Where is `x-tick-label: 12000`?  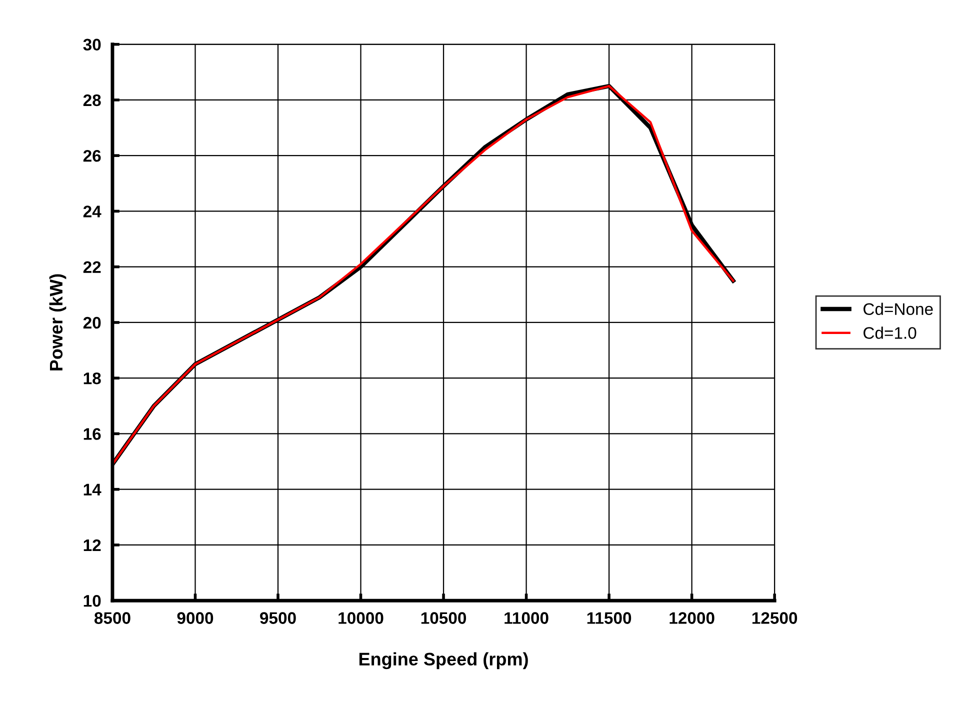
x-tick-label: 12000 is located at coordinates (692, 618).